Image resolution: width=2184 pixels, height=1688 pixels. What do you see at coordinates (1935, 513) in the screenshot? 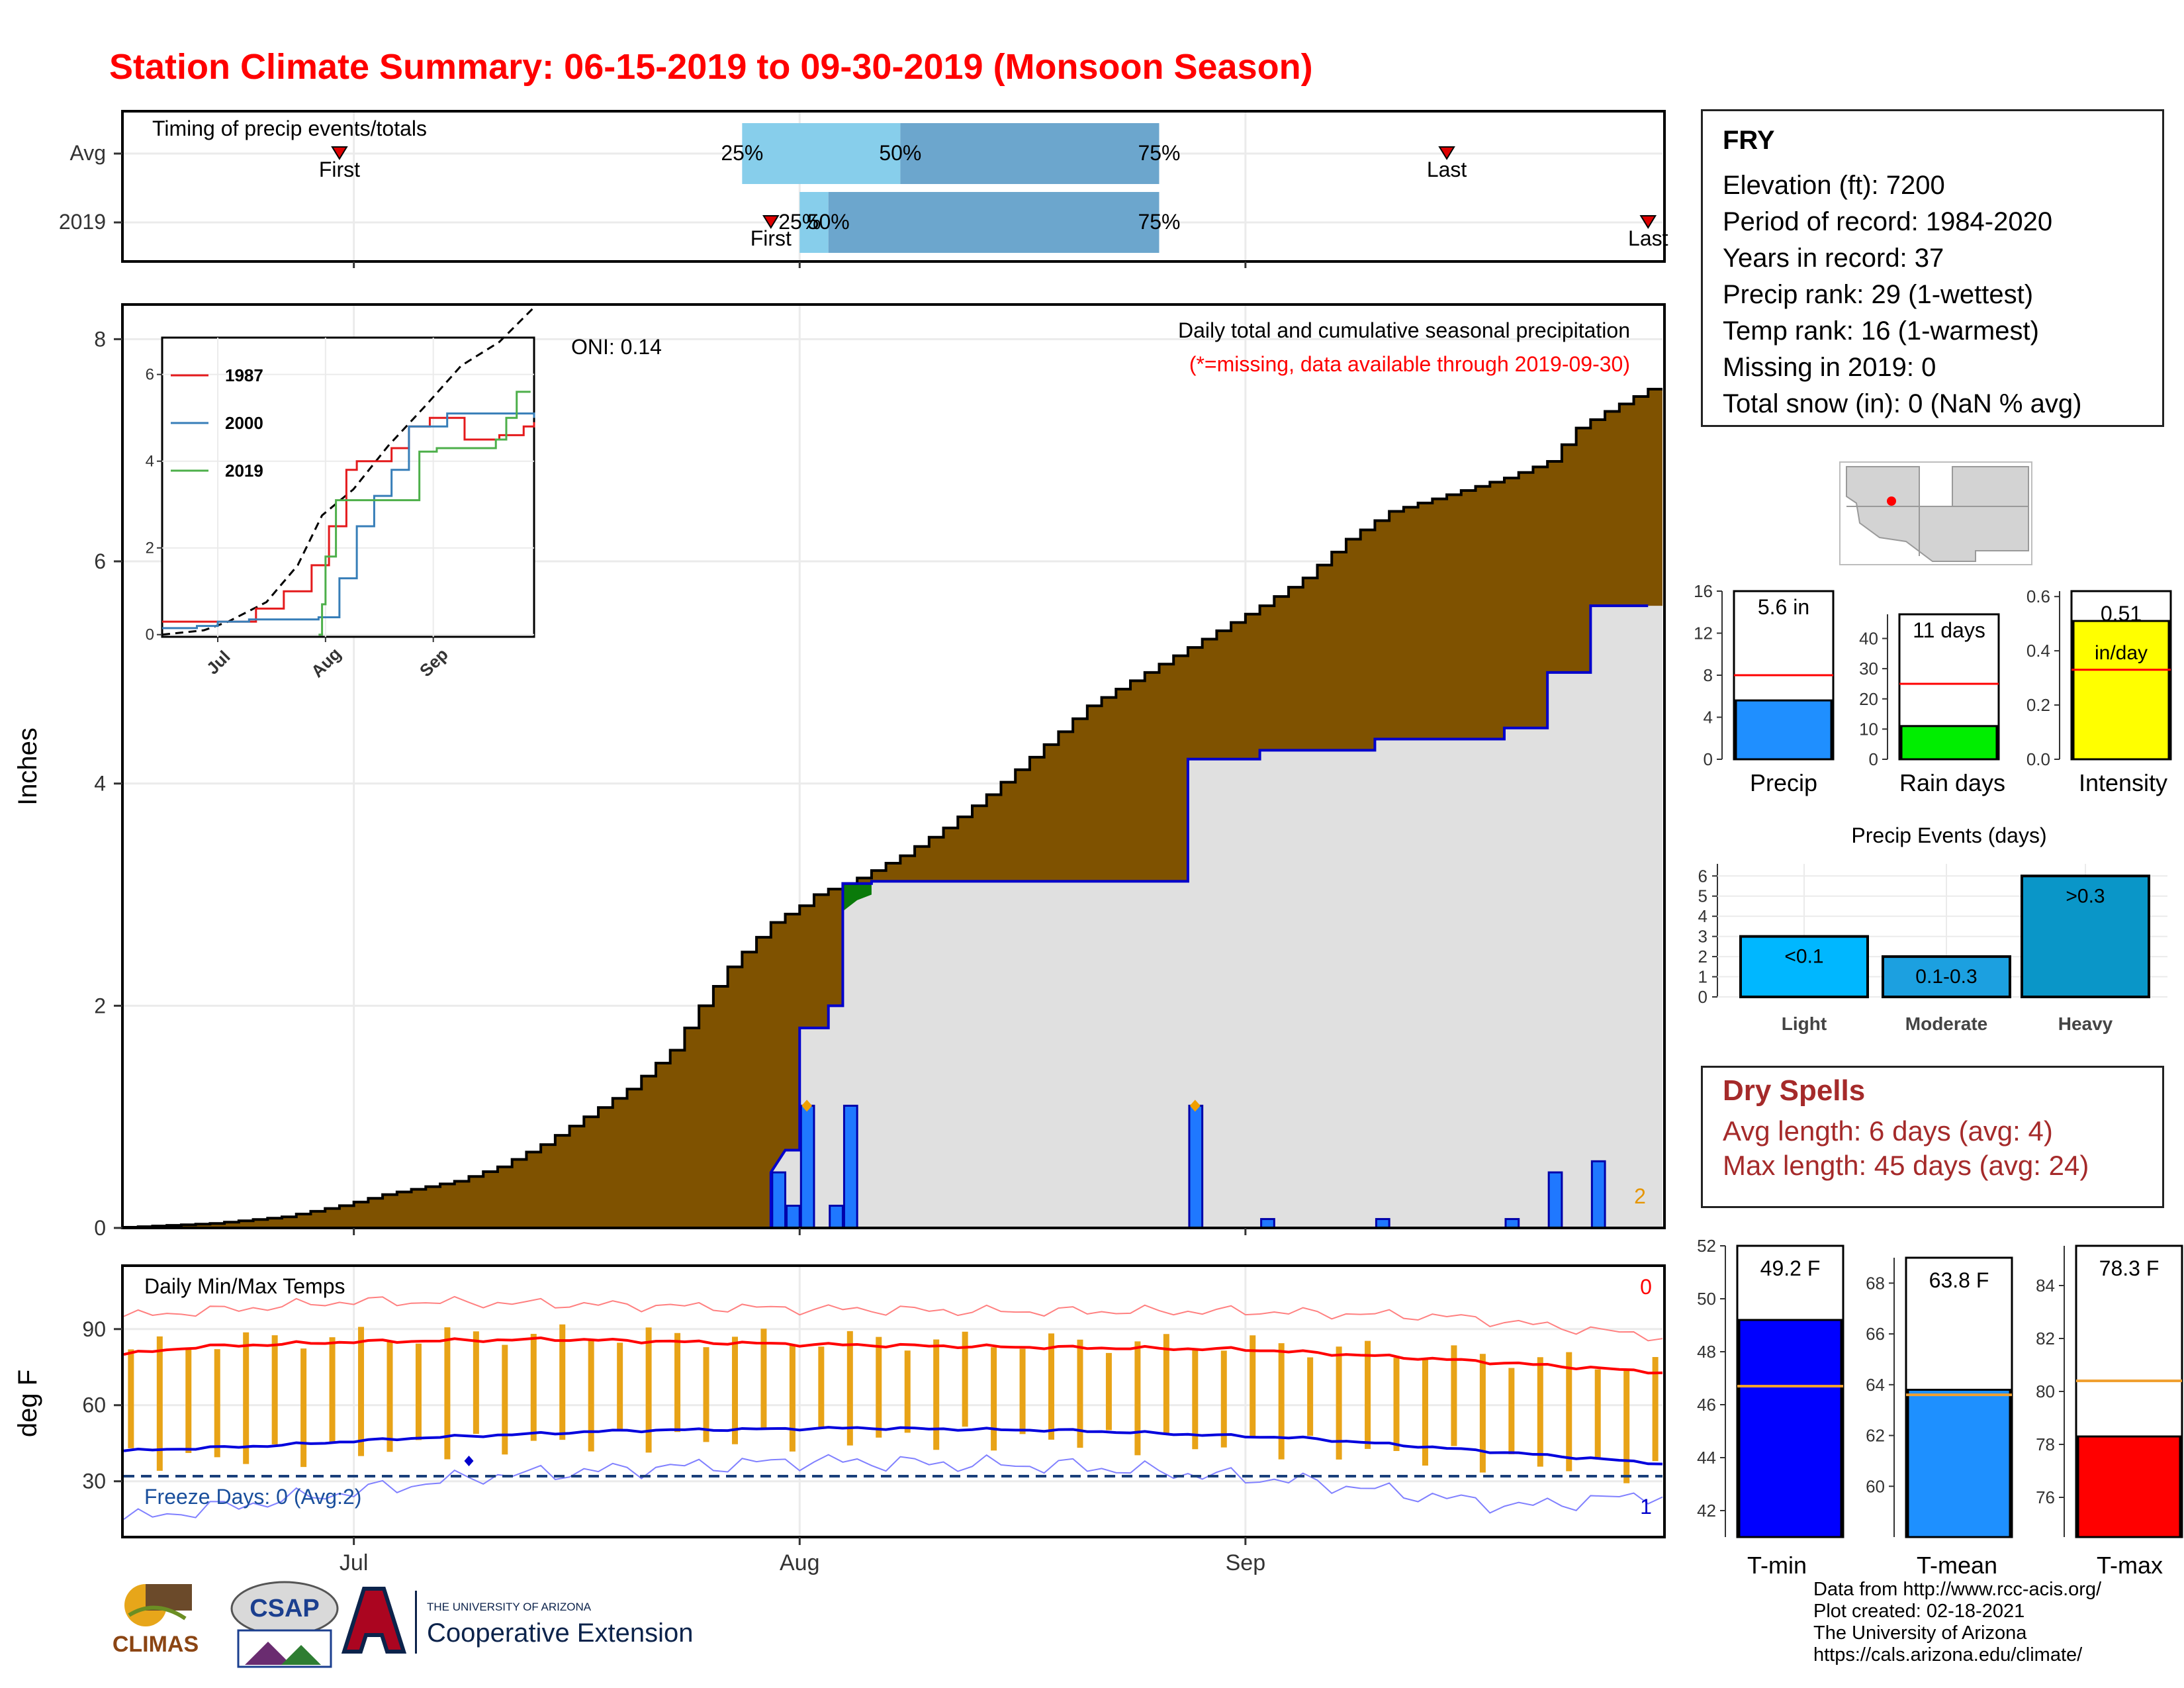
I see `location-map` at bounding box center [1935, 513].